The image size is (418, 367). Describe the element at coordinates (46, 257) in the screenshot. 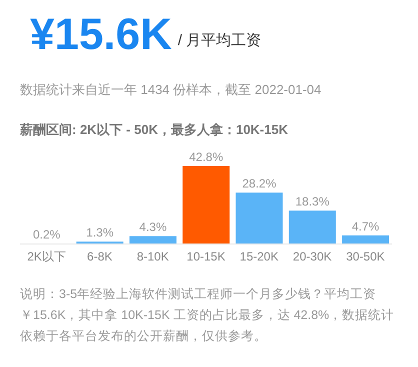

I see `x-tick-label: 2K以下` at that location.